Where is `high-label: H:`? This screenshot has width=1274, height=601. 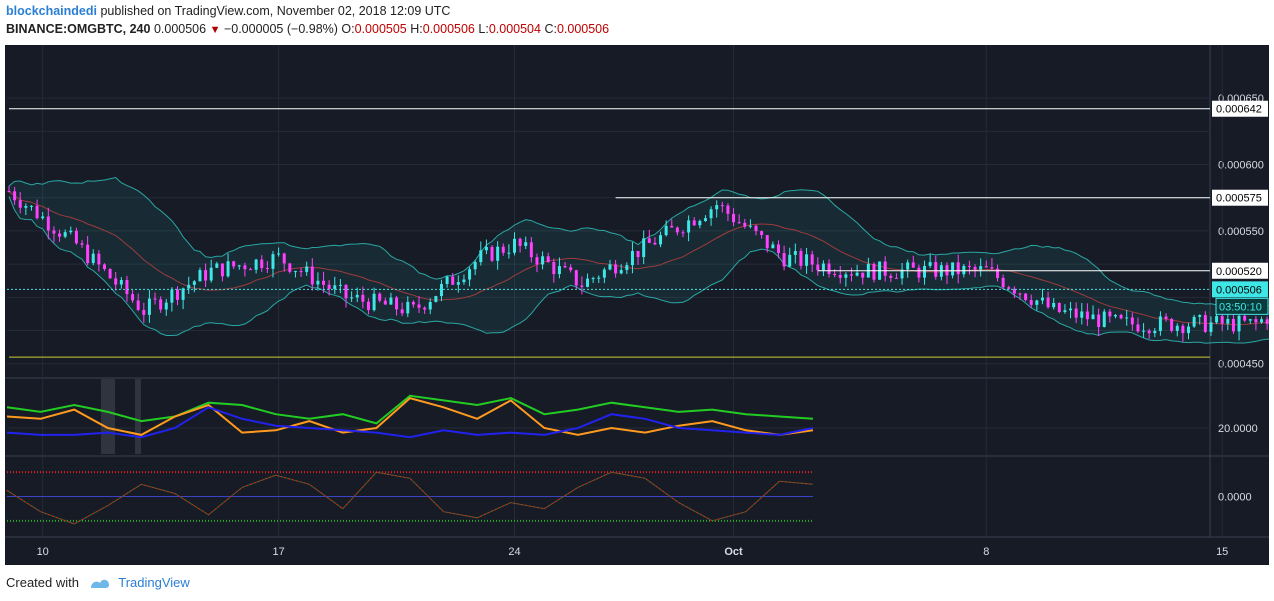
high-label: H: is located at coordinates (416, 29).